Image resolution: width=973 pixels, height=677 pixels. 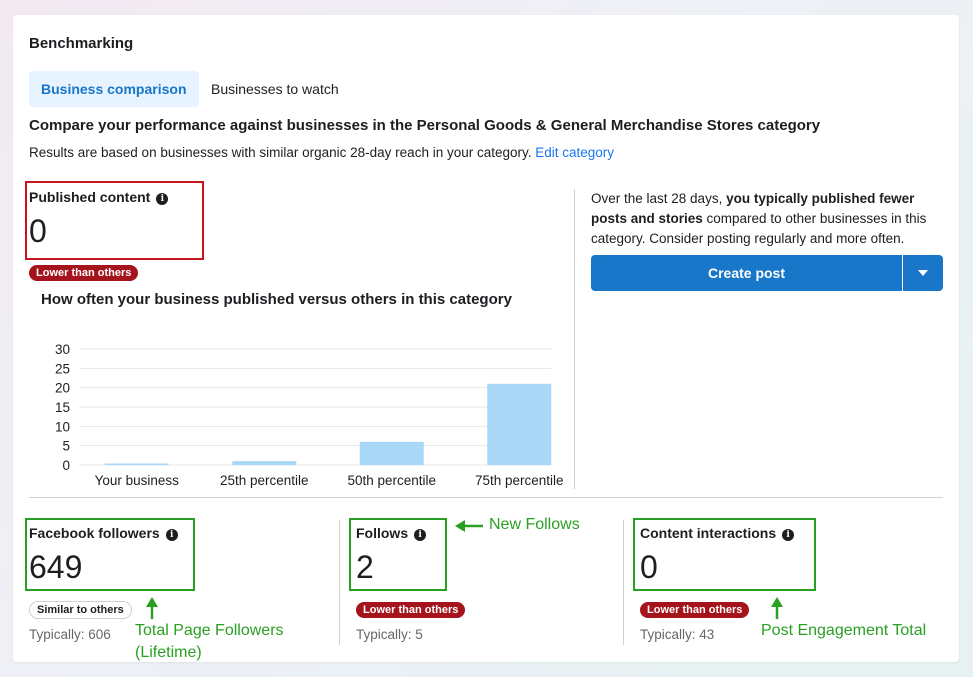 What do you see at coordinates (469, 526) in the screenshot?
I see `arrow-left-icon` at bounding box center [469, 526].